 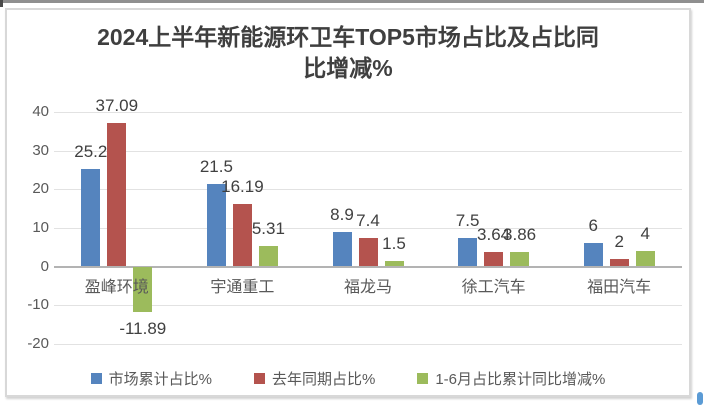 I want to click on bar-市场累计占比%-福田汽车, so click(x=593, y=255).